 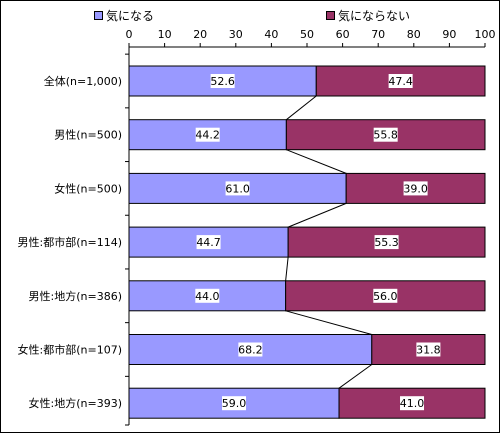 I want to click on data-label-2-1: 55.8, so click(x=385, y=135).